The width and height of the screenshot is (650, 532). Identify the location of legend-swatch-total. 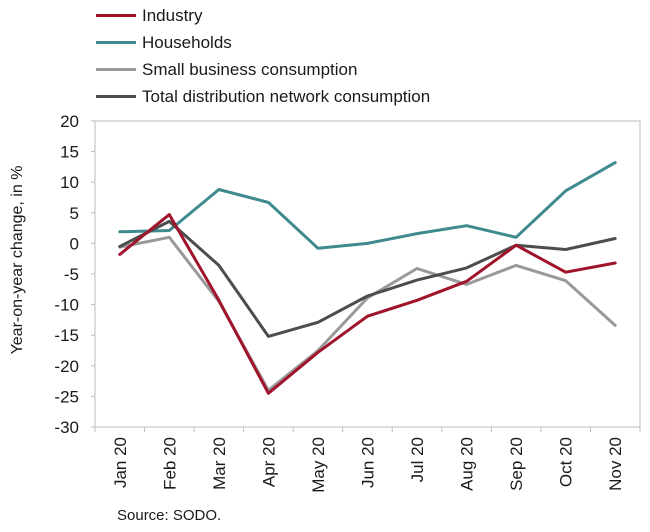
(116, 96).